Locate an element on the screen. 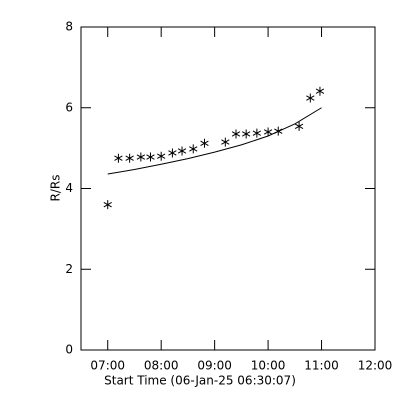 This screenshot has height=400, width=400. y-tick-label: 2 is located at coordinates (69, 269).